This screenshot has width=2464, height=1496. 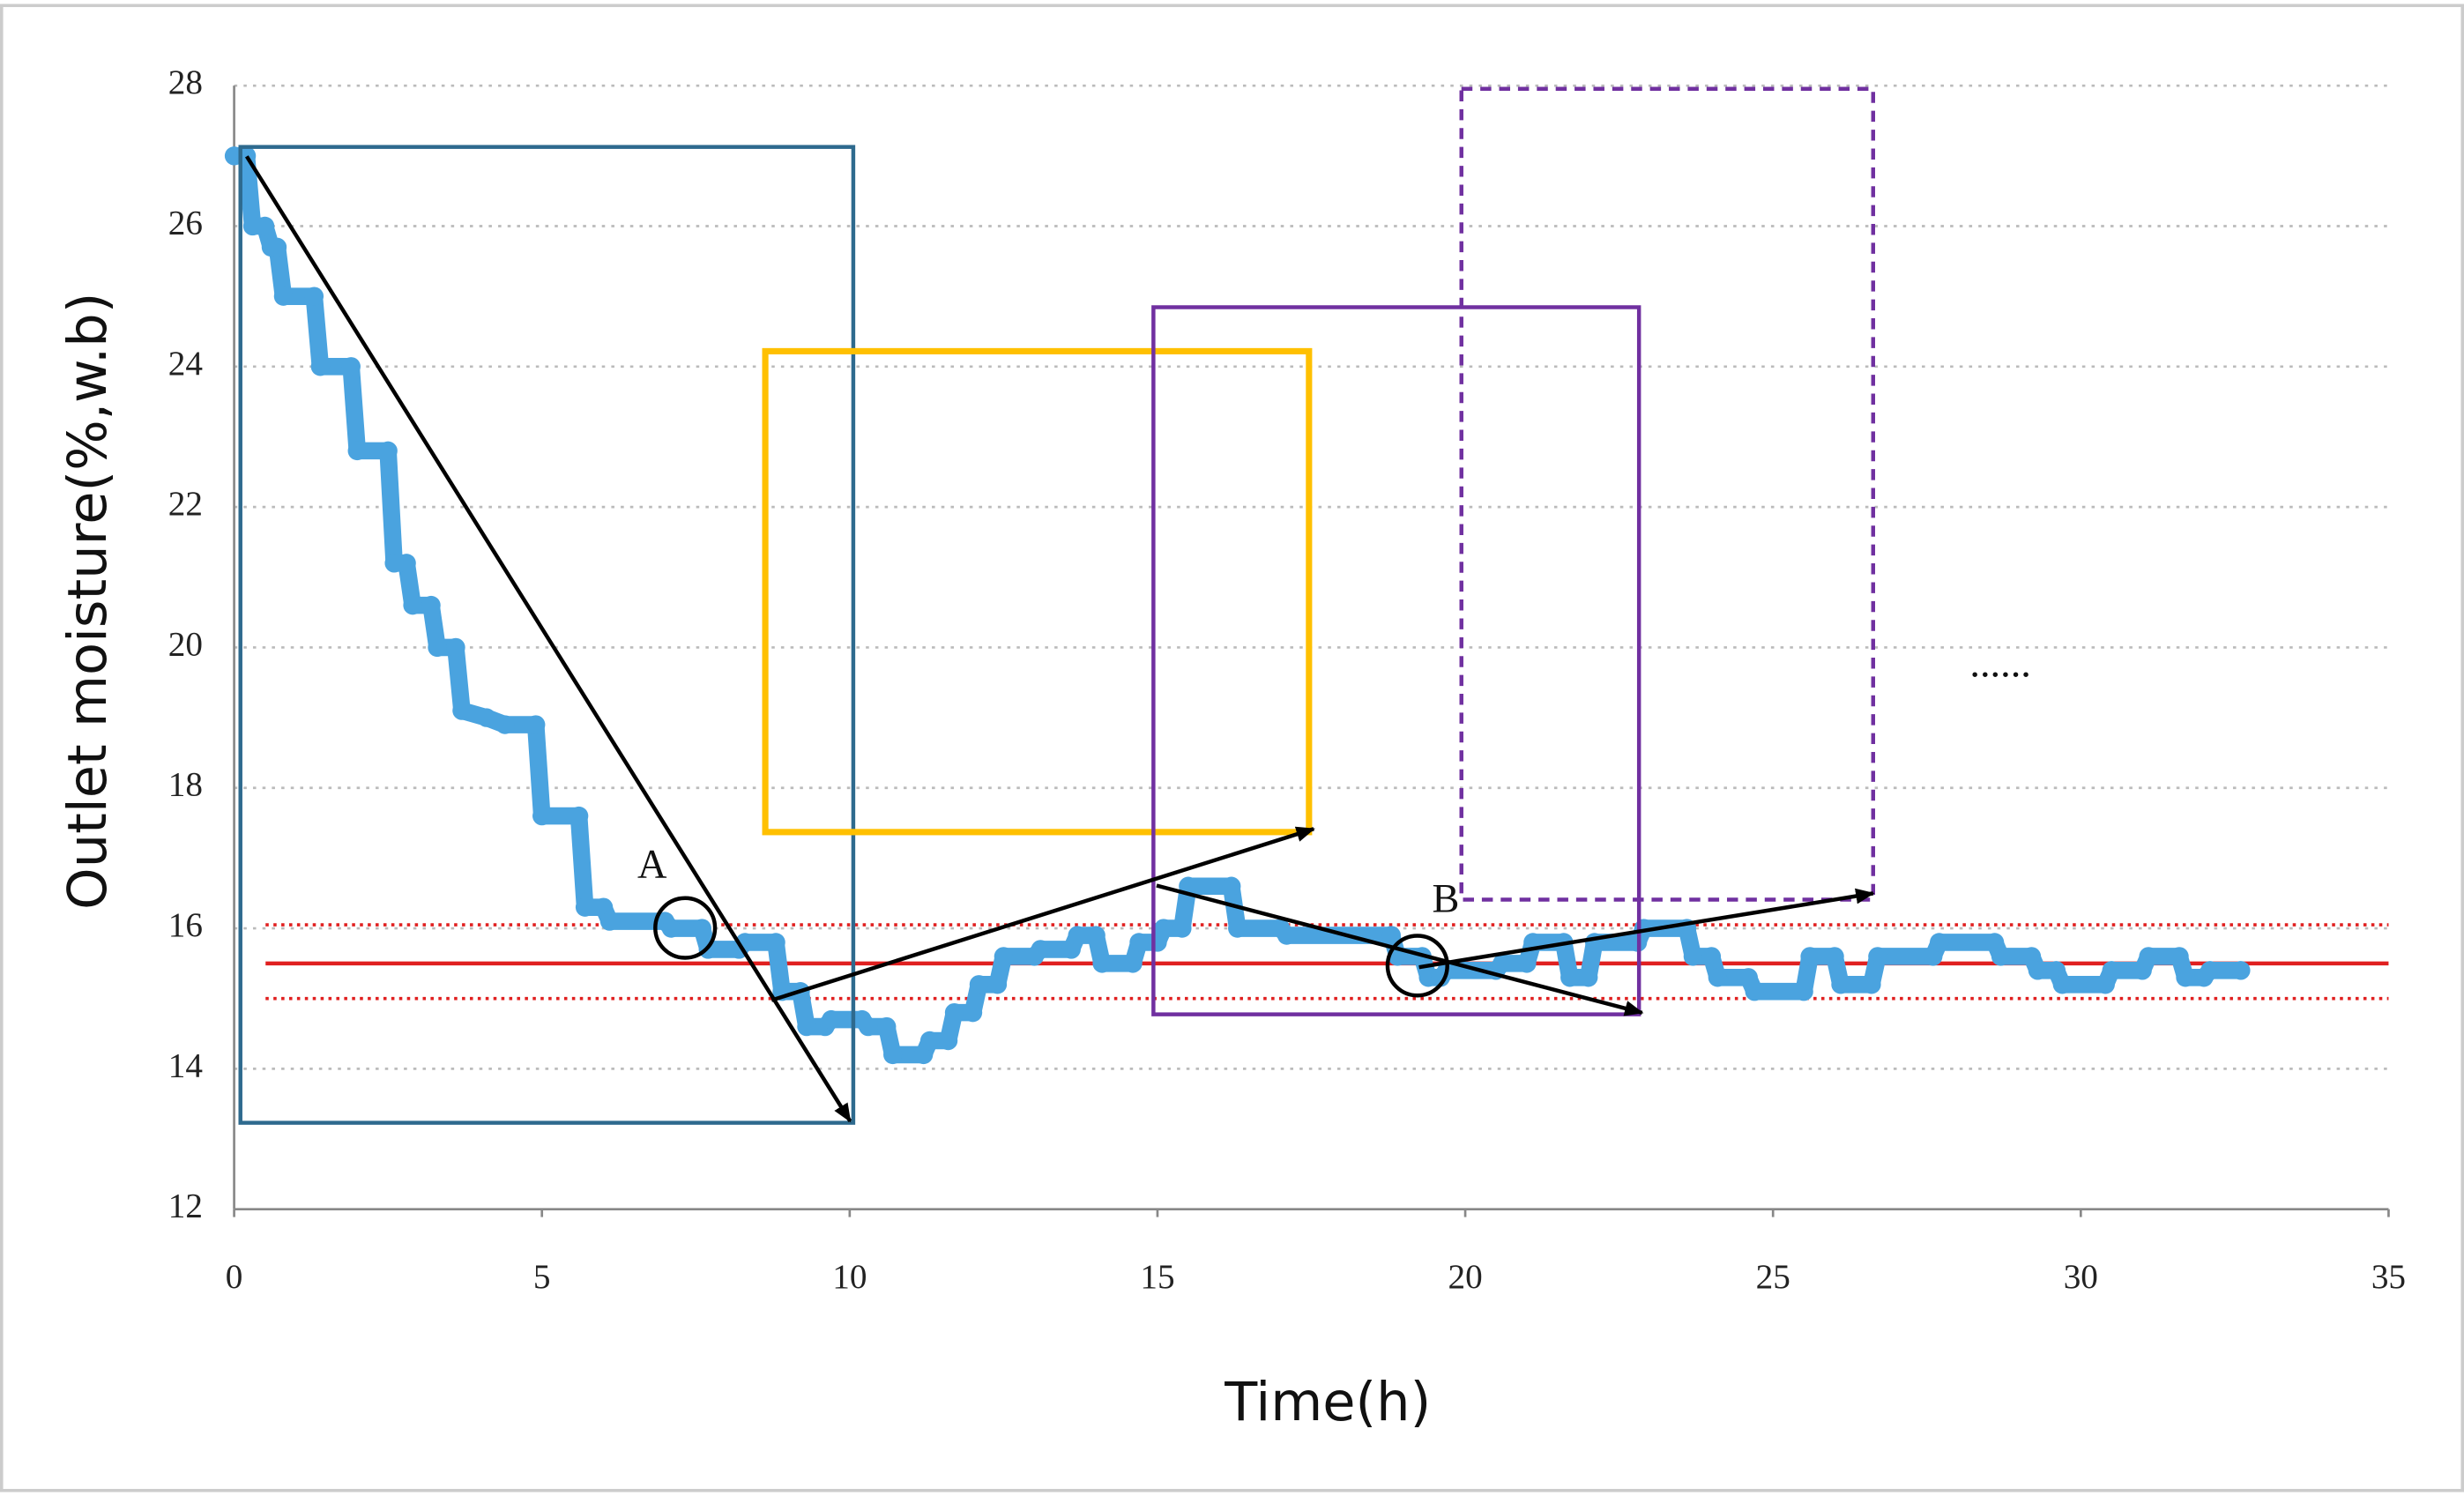 I want to click on y-tick-label: 20, so click(x=185, y=644).